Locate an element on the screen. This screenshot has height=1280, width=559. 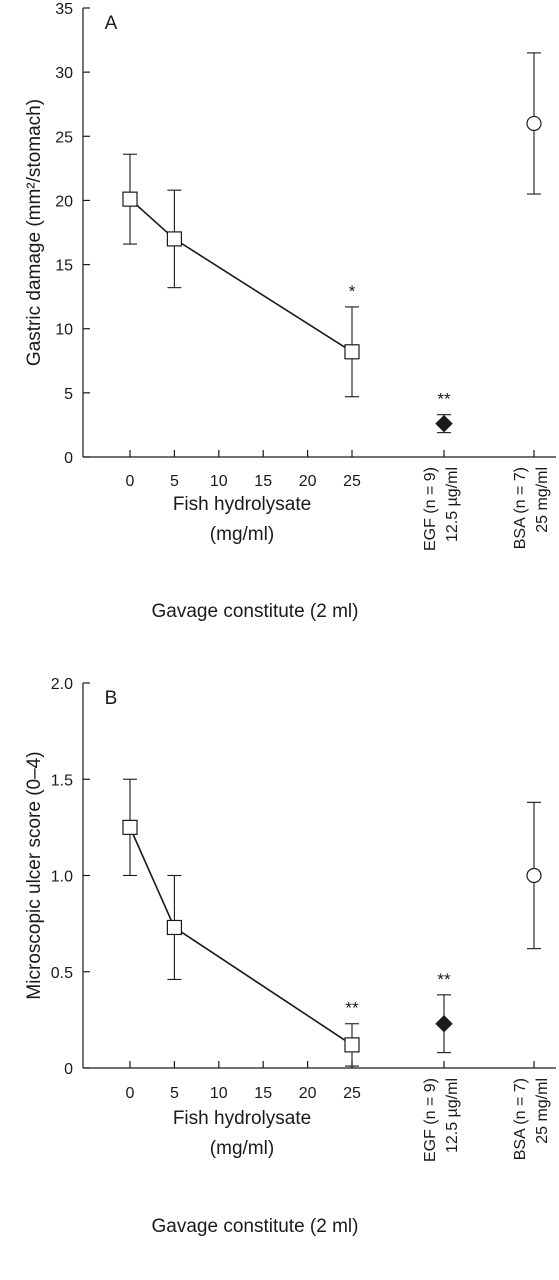
y-tick-label: 2.0 is located at coordinates (62, 684).